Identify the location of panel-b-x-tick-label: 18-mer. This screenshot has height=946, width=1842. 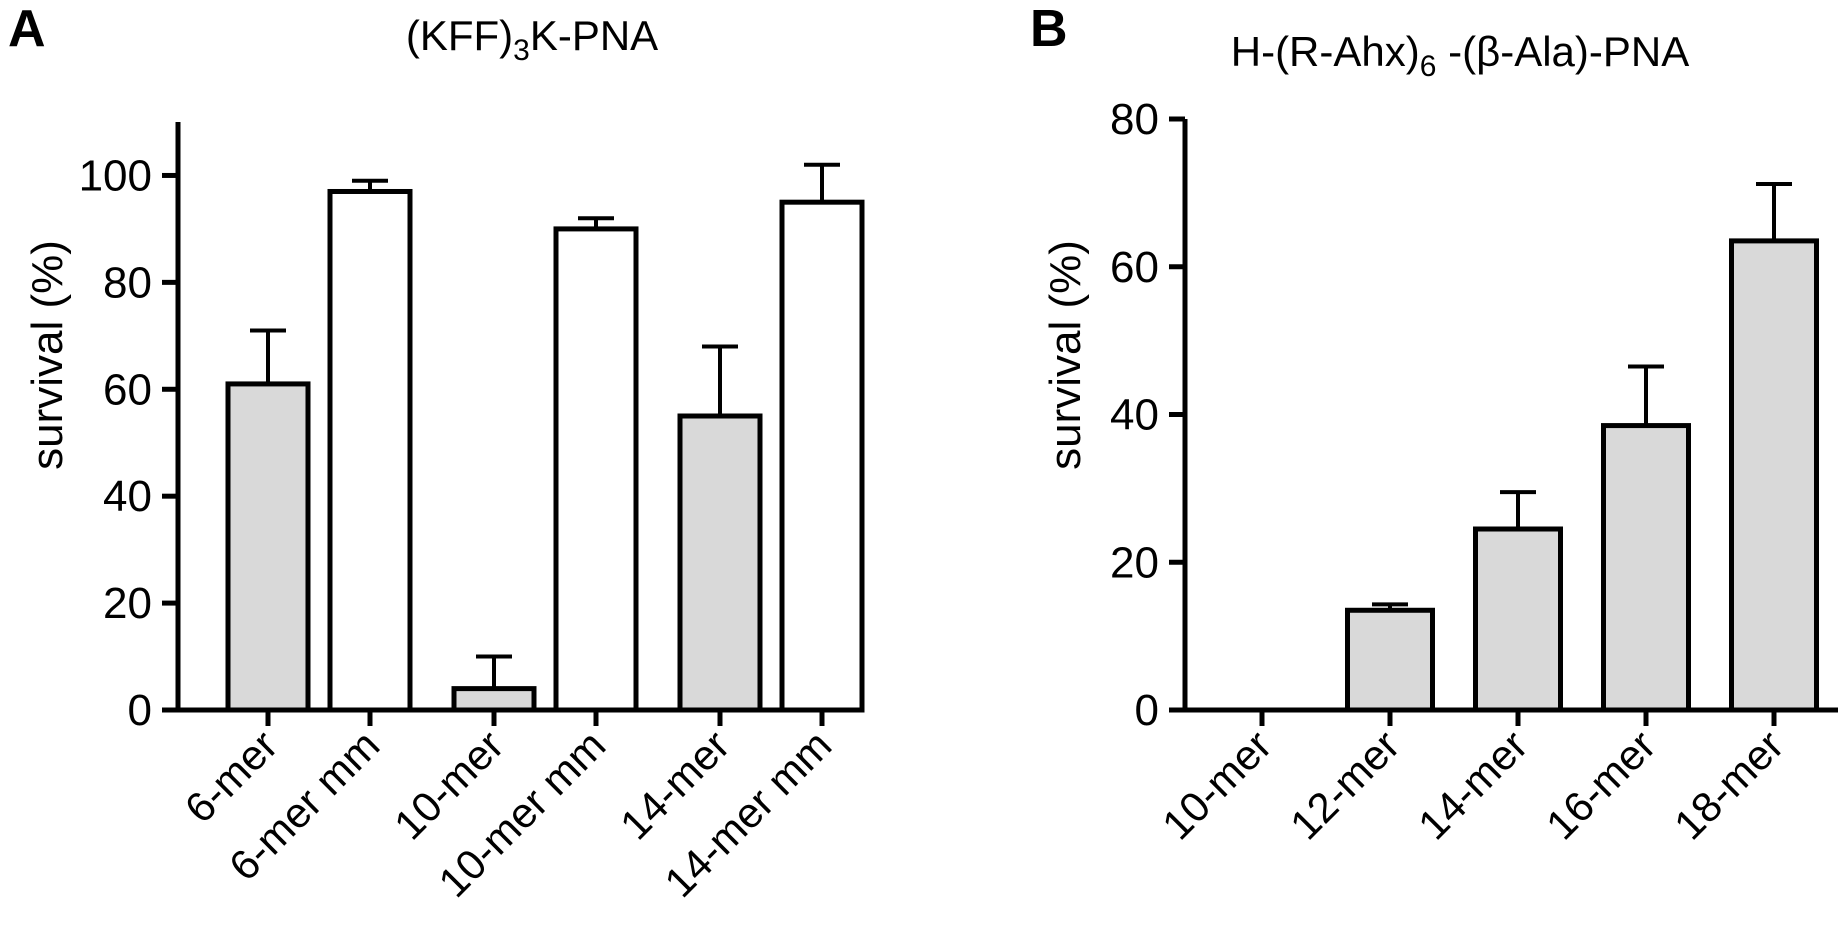
(1728, 784).